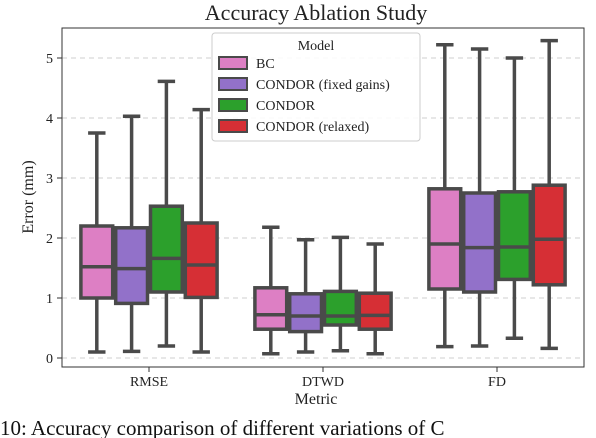 The width and height of the screenshot is (596, 438). Describe the element at coordinates (49, 119) in the screenshot. I see `y-tick-label: 4` at that location.